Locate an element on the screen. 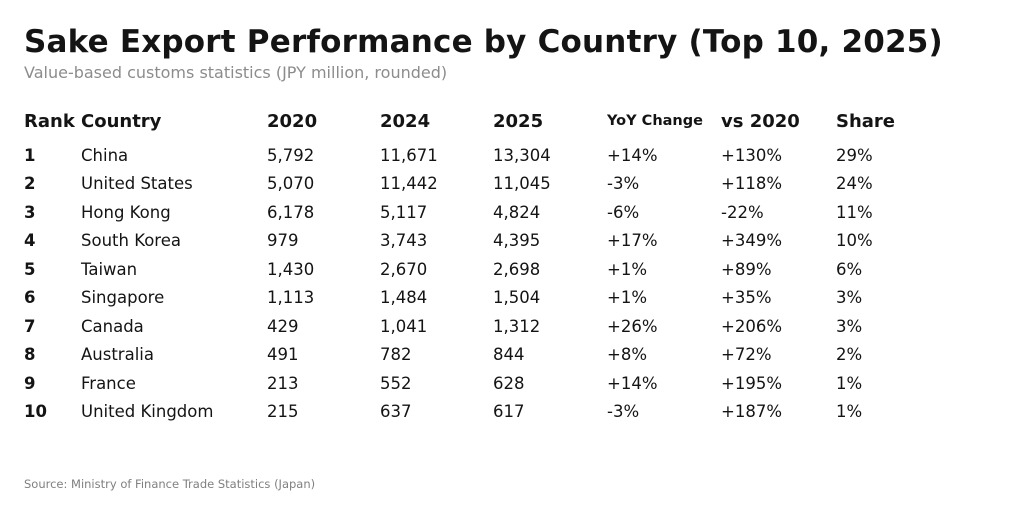 The width and height of the screenshot is (1024, 512). cell-2020: 1,113 is located at coordinates (291, 298).